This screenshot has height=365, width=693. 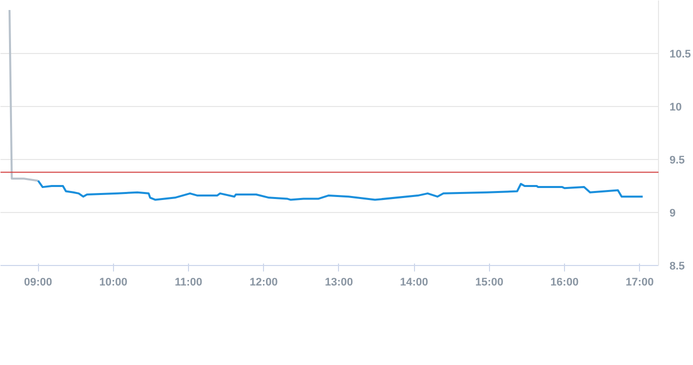 What do you see at coordinates (38, 282) in the screenshot?
I see `x-tick-label: 09:00` at bounding box center [38, 282].